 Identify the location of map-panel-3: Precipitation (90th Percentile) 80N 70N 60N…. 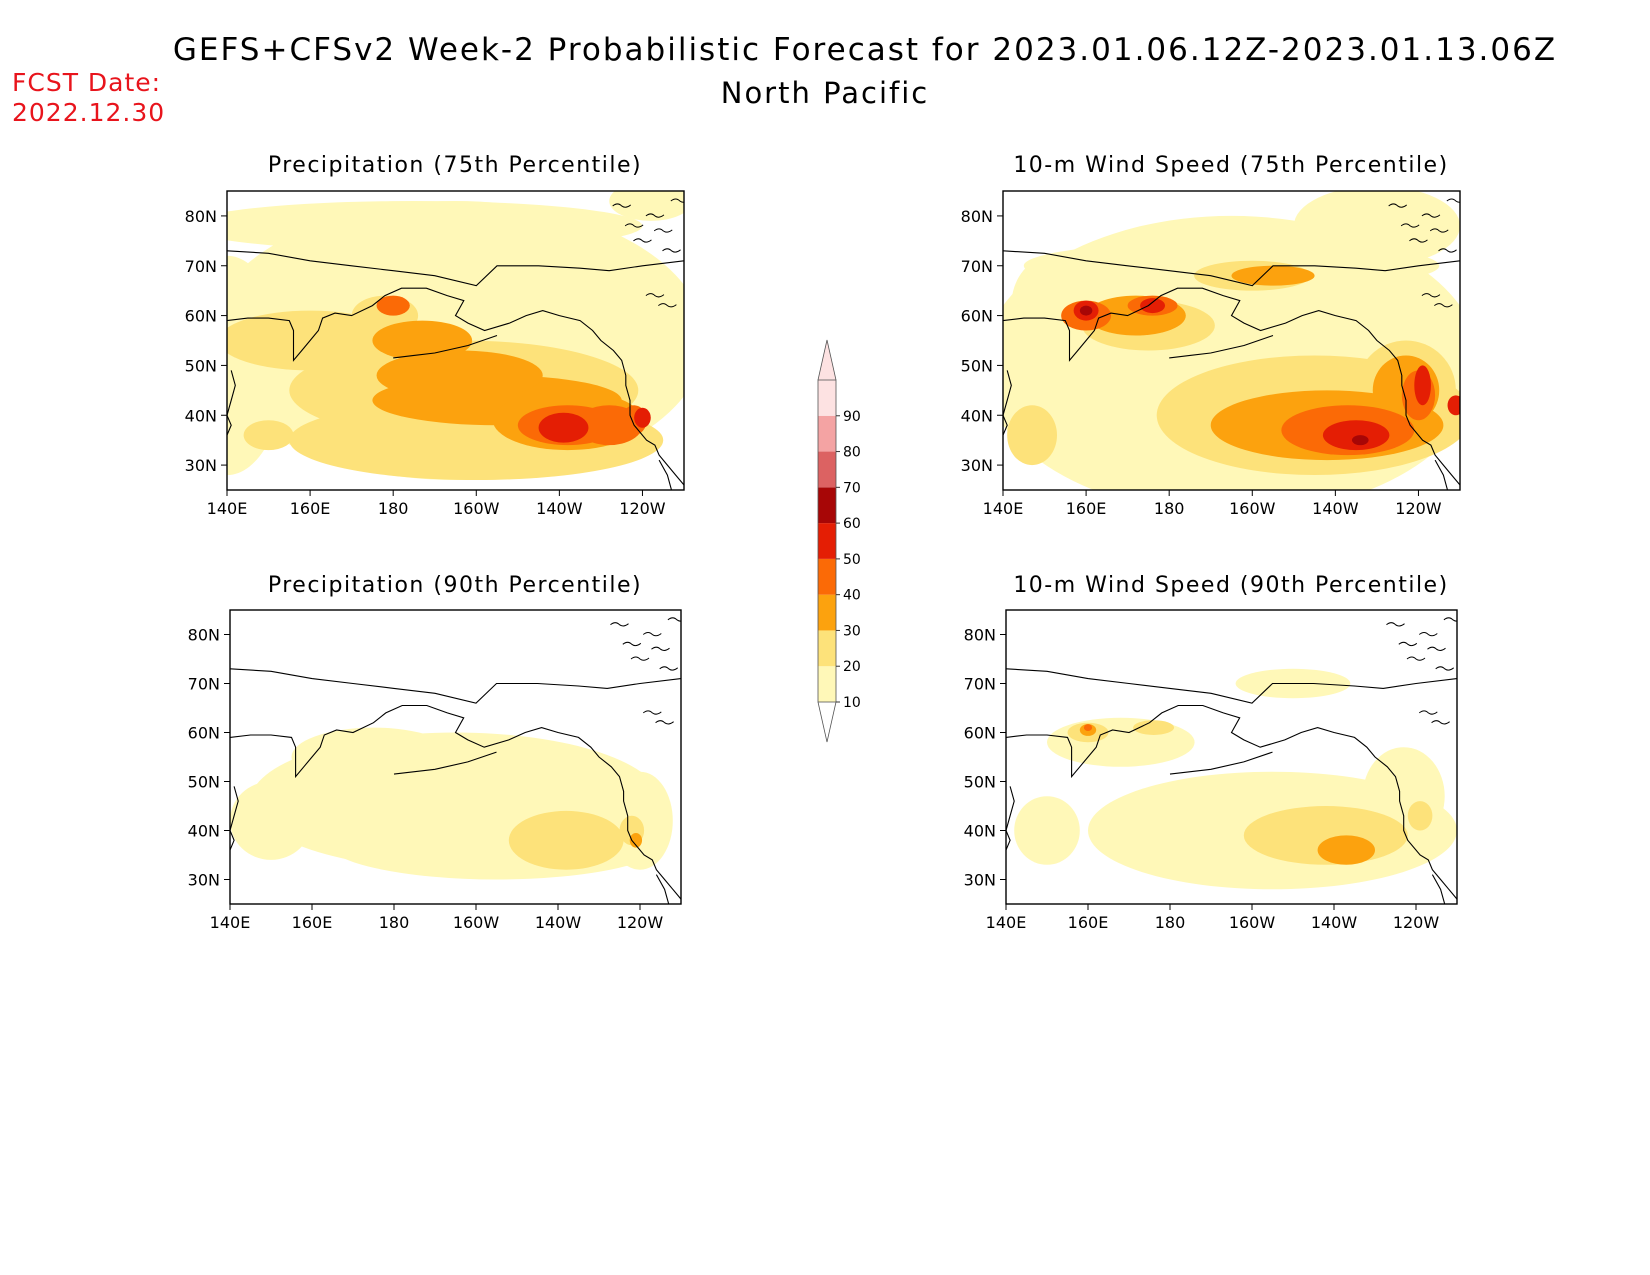
(435, 752).